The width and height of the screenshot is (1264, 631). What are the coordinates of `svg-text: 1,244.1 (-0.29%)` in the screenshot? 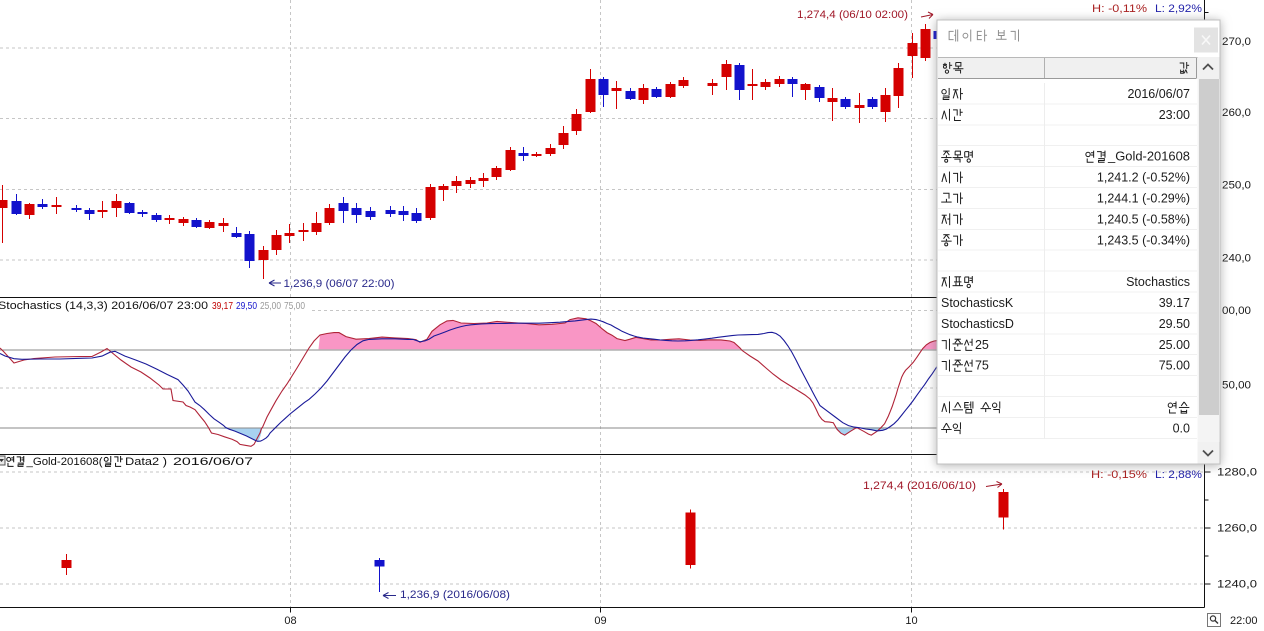 It's located at (1143, 198).